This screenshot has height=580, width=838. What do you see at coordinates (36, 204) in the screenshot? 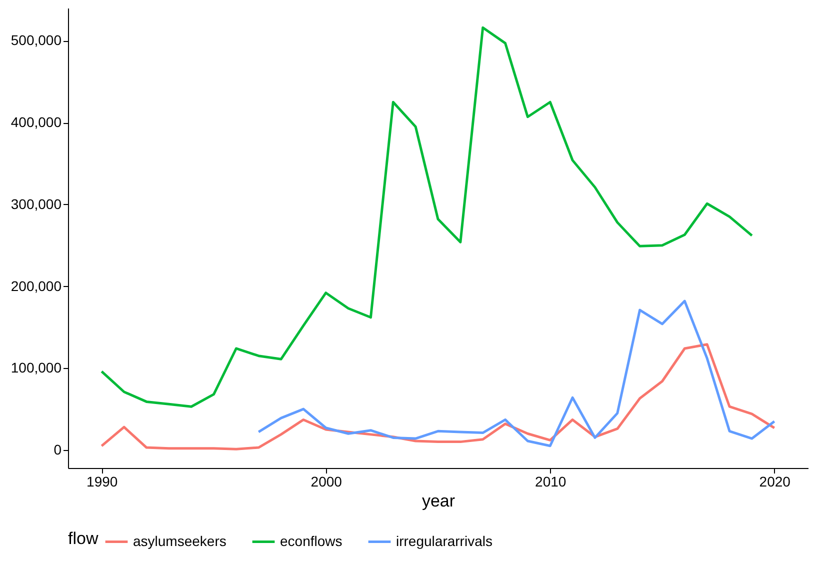
I see `y-tick-label: 300,000` at bounding box center [36, 204].